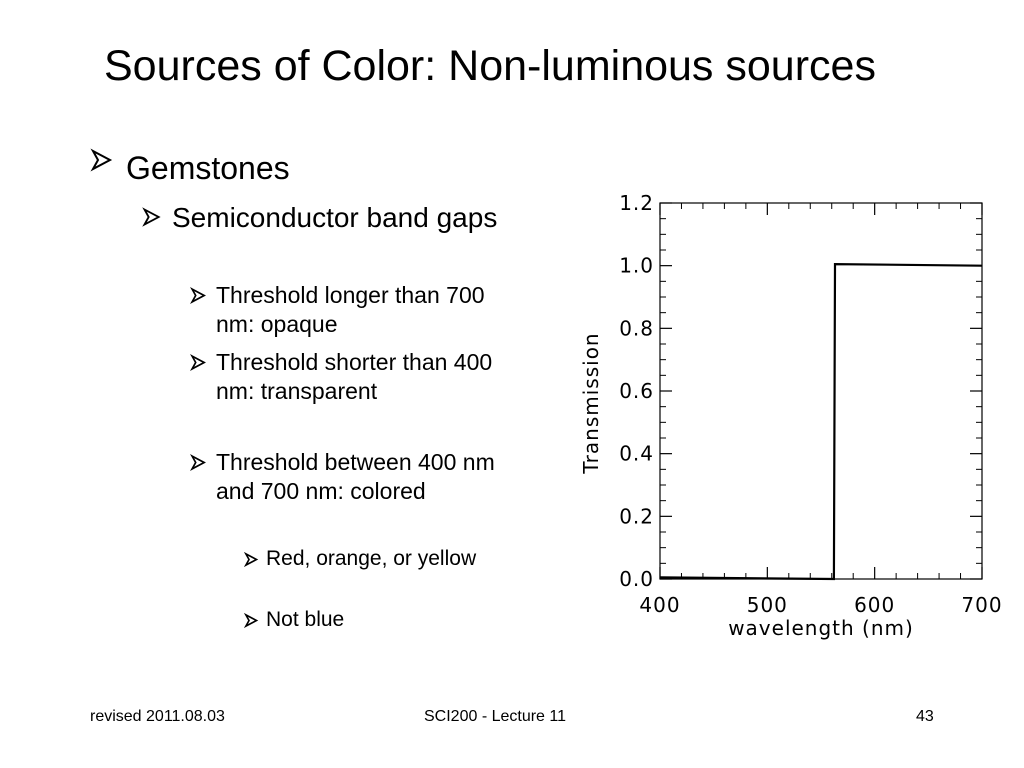 This screenshot has height=768, width=1024. I want to click on y-tick-label: 0.4, so click(636, 454).